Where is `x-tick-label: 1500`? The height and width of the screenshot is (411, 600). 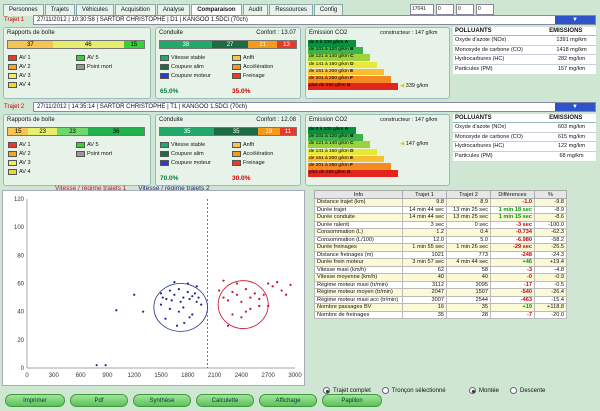
x-tick-label: 1500 is located at coordinates (161, 376).